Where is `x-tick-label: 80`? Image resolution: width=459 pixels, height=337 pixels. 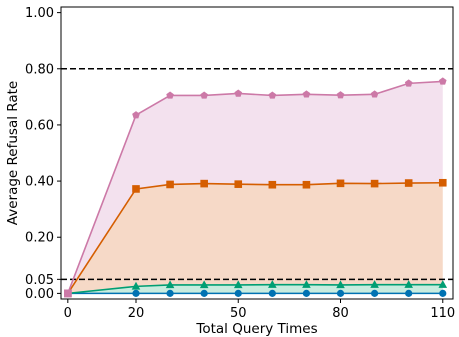 x-tick-label: 80 is located at coordinates (340, 313).